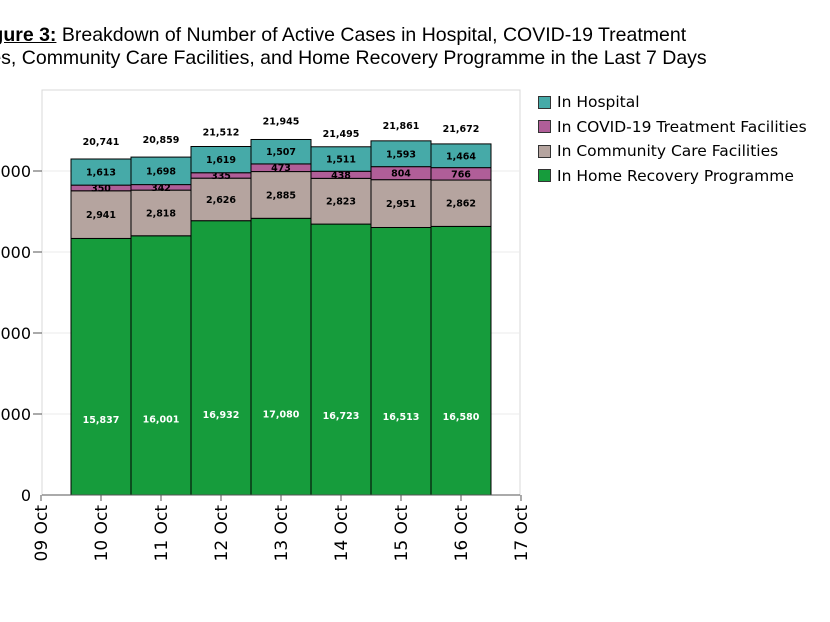  I want to click on data-label-treatment: 350, so click(101, 188).